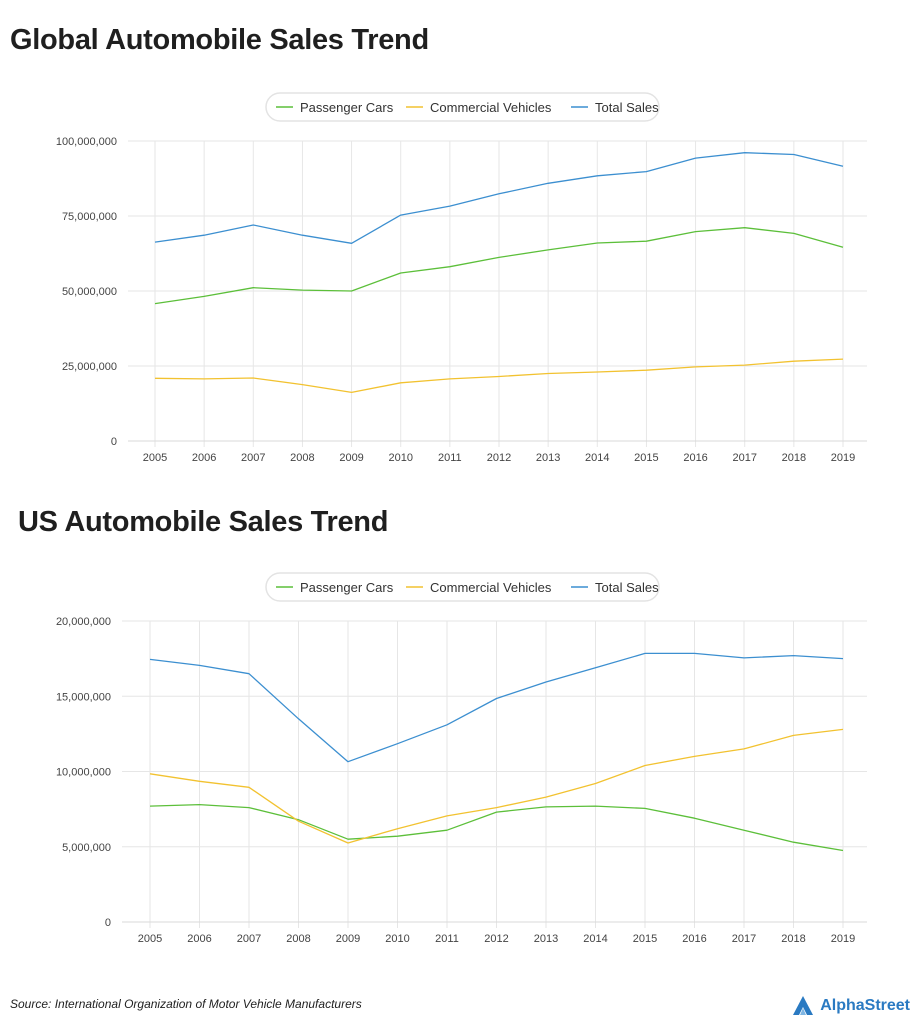 Image resolution: width=922 pixels, height=1024 pixels. Describe the element at coordinates (203, 522) in the screenshot. I see `chart-title-us: US Automobile Sales Trend` at that location.